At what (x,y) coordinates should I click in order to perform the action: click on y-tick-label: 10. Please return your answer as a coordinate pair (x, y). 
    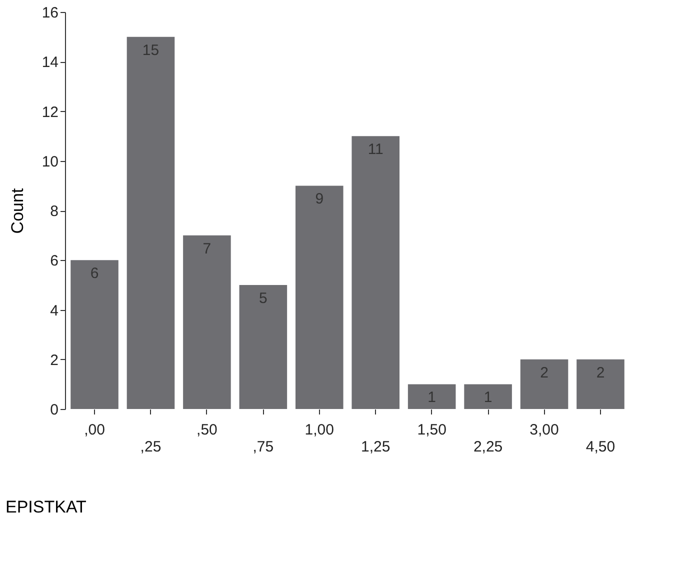
    Looking at the image, I should click on (50, 161).